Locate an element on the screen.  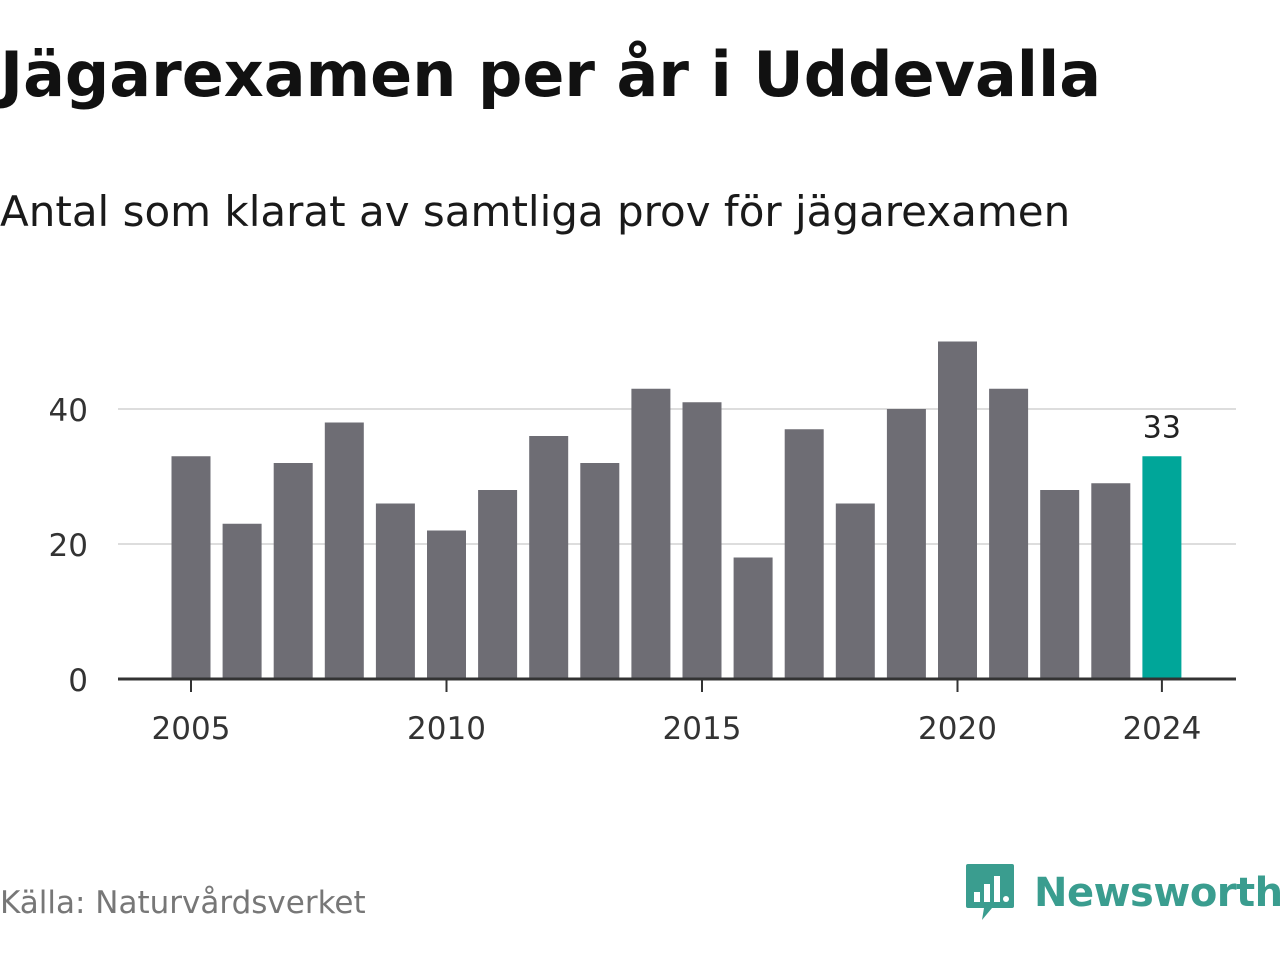
x-tick-label: 2020 is located at coordinates (957, 729).